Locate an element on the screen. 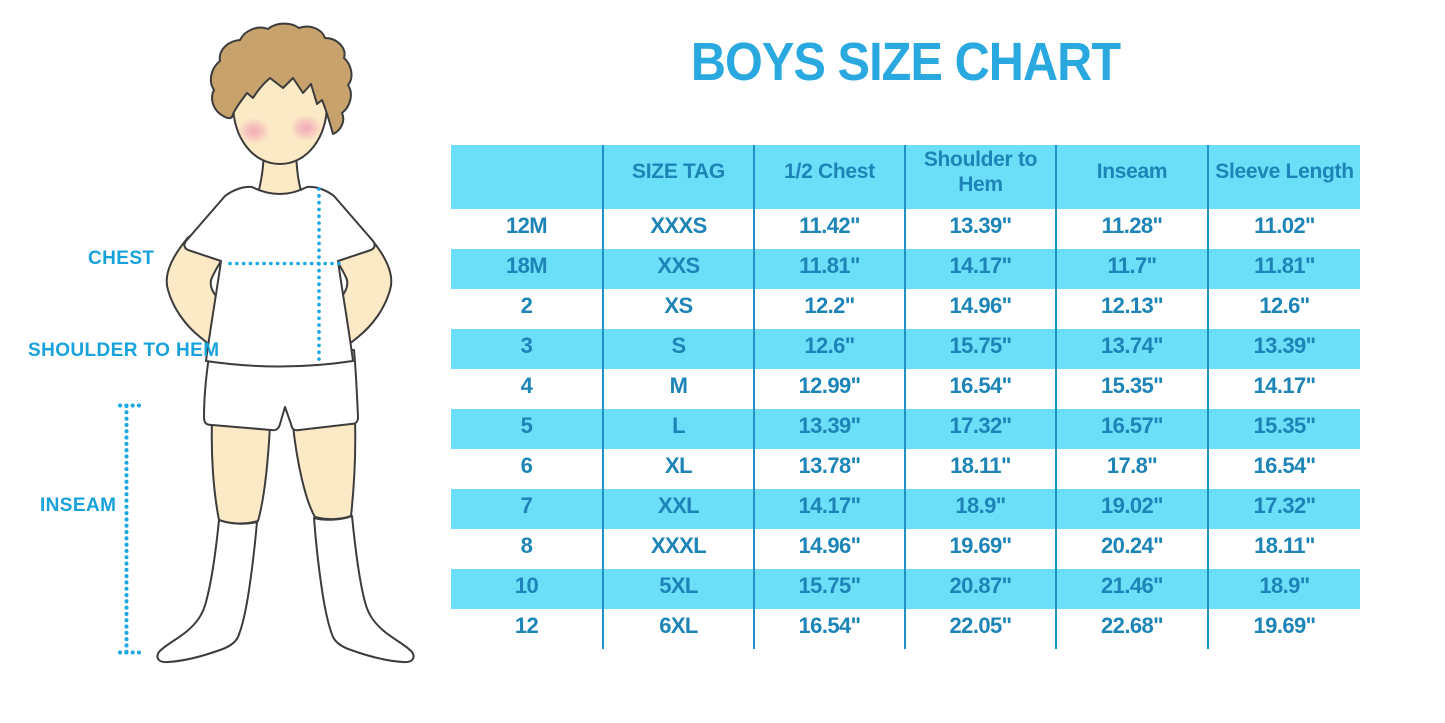 The width and height of the screenshot is (1445, 723). size-row-7: 7 XXL 14.17" 18.9" 19.02" 17.32" is located at coordinates (905, 509).